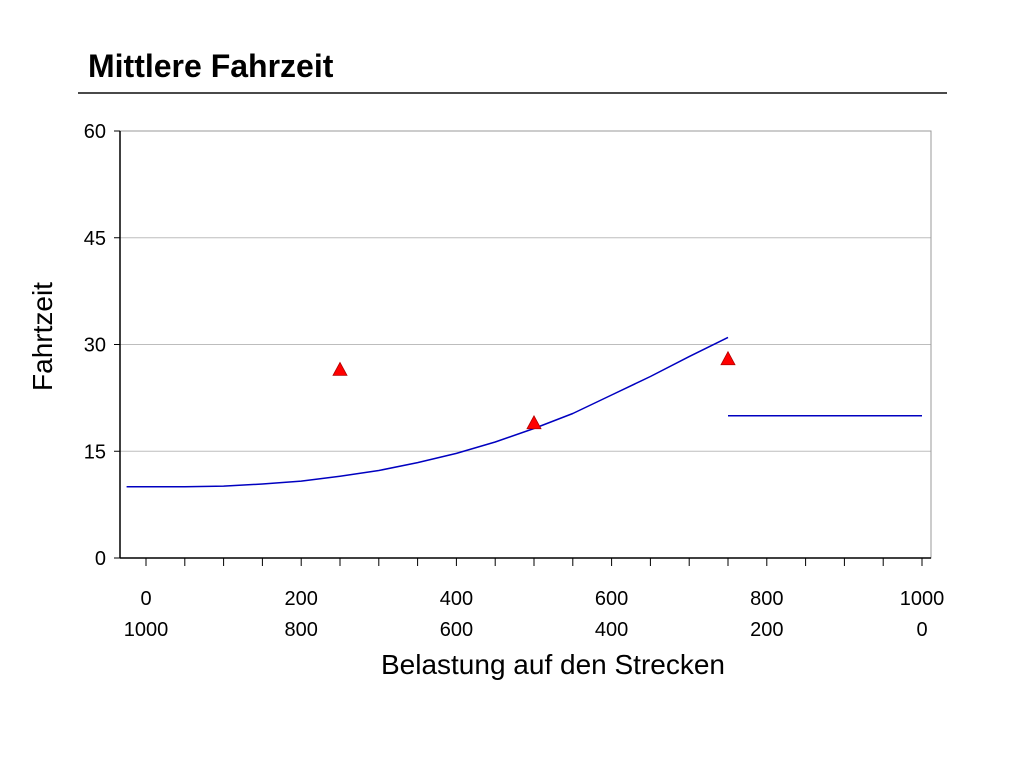 This screenshot has width=1024, height=768. I want to click on y-tick-label: 15, so click(95, 452).